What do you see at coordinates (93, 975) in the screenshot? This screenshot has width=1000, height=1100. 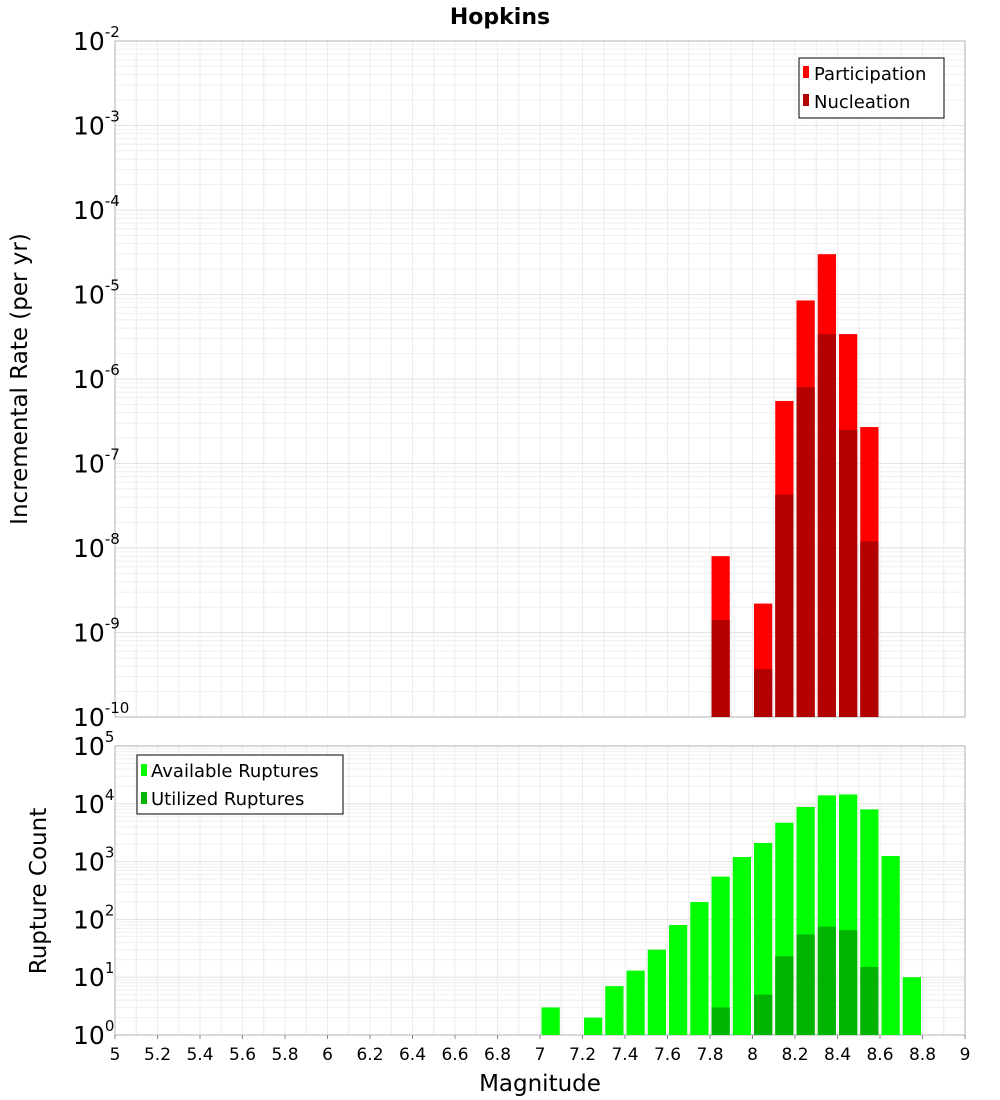 I see `bottom-y-tick-label: 10¹` at bounding box center [93, 975].